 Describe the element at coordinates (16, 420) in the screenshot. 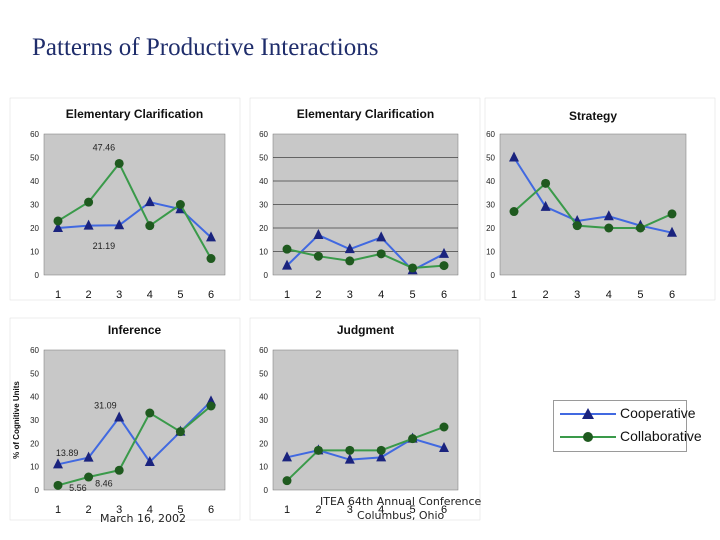

I see `y-axis-label: % of Cognitive Units` at that location.